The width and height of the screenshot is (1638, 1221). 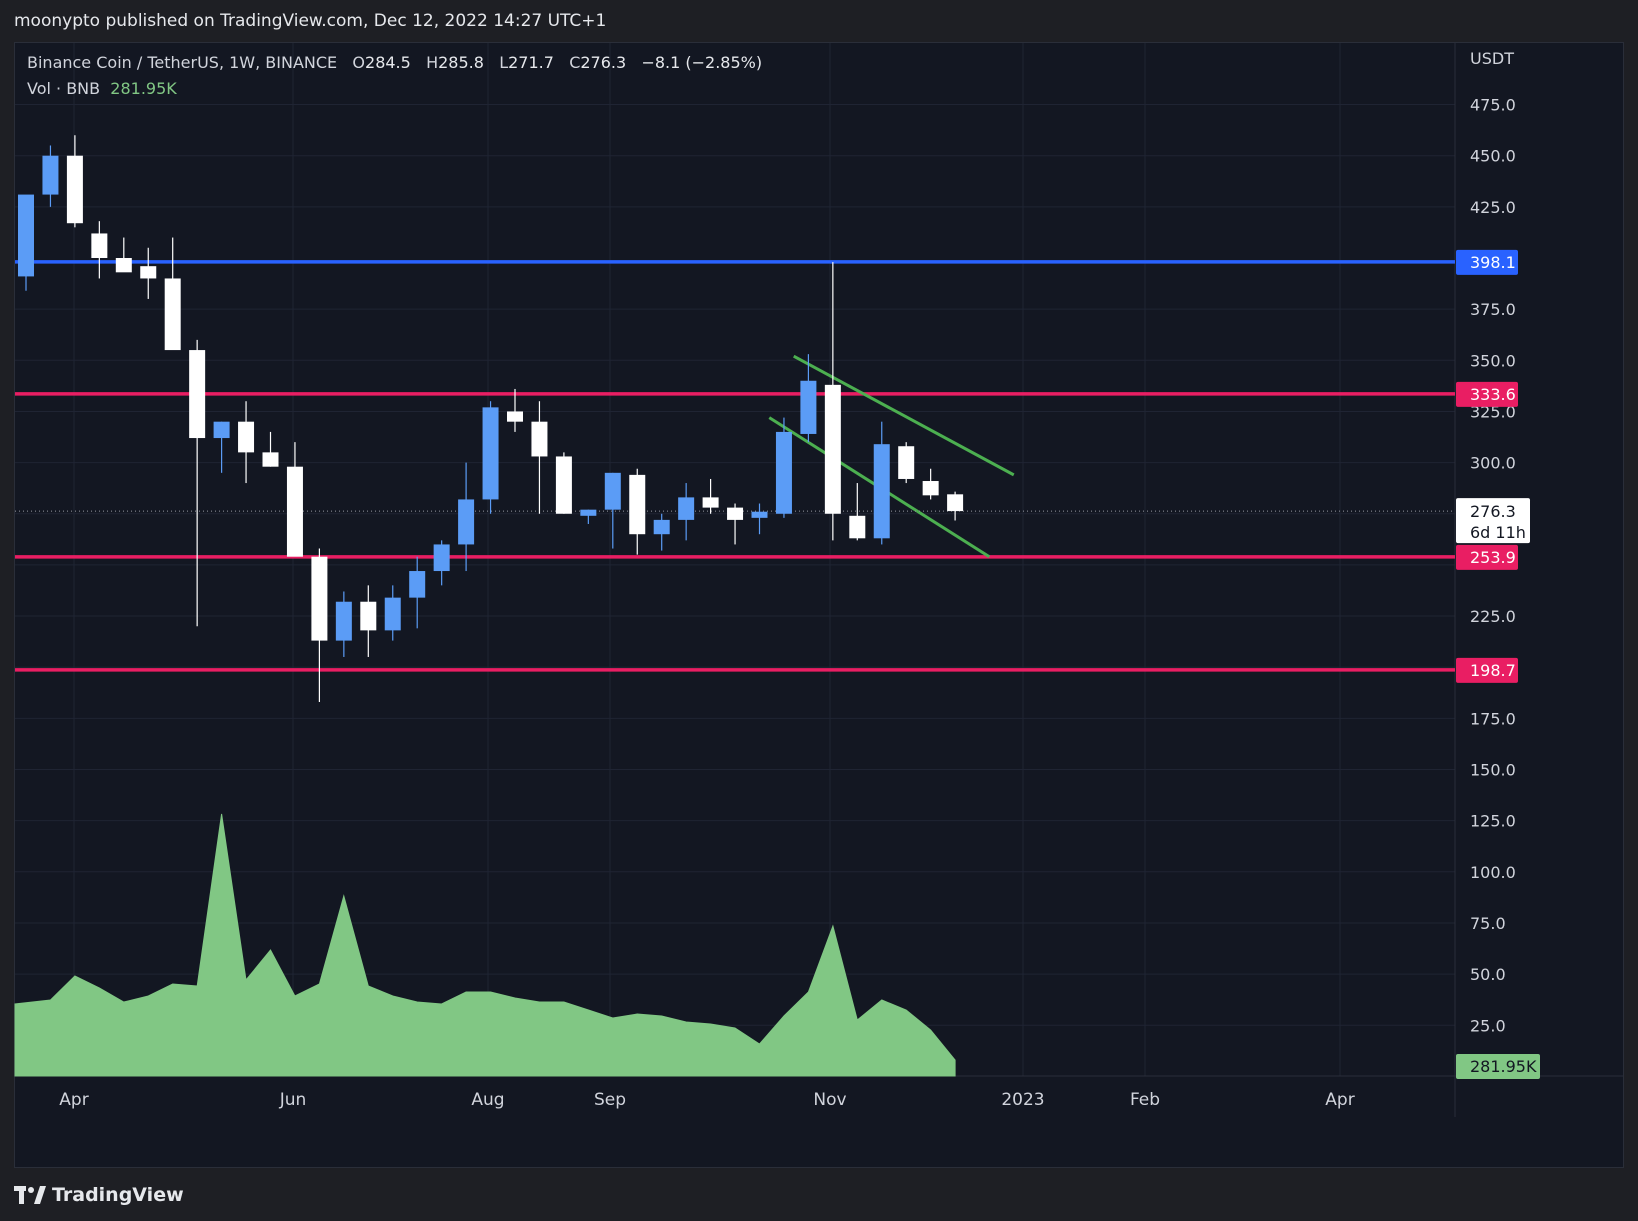 What do you see at coordinates (1493, 156) in the screenshot?
I see `price-tick-label: 450.0` at bounding box center [1493, 156].